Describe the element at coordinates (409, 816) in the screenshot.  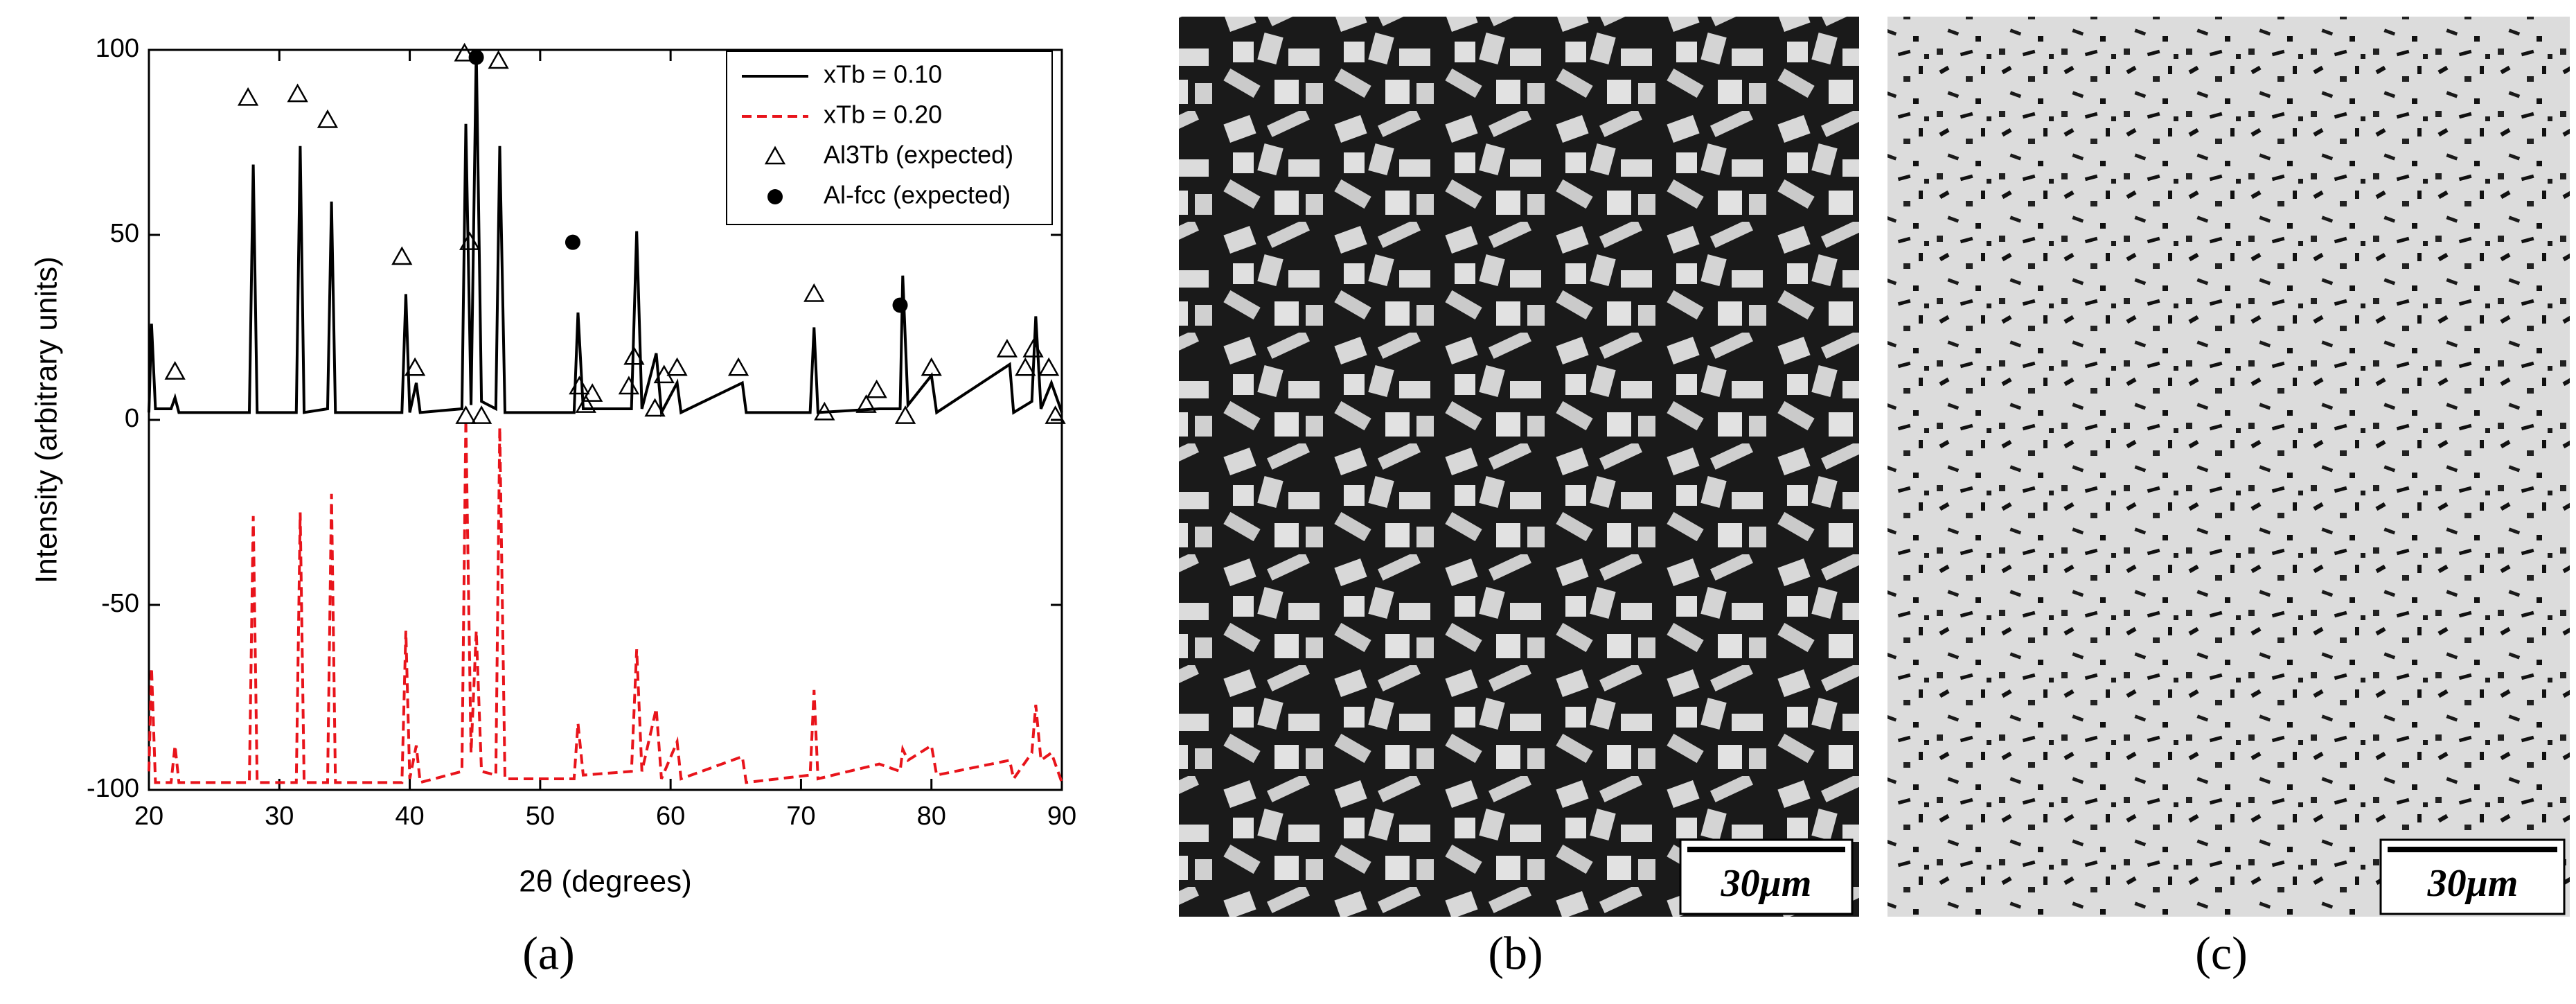
I see `x-tick-label: 40` at that location.